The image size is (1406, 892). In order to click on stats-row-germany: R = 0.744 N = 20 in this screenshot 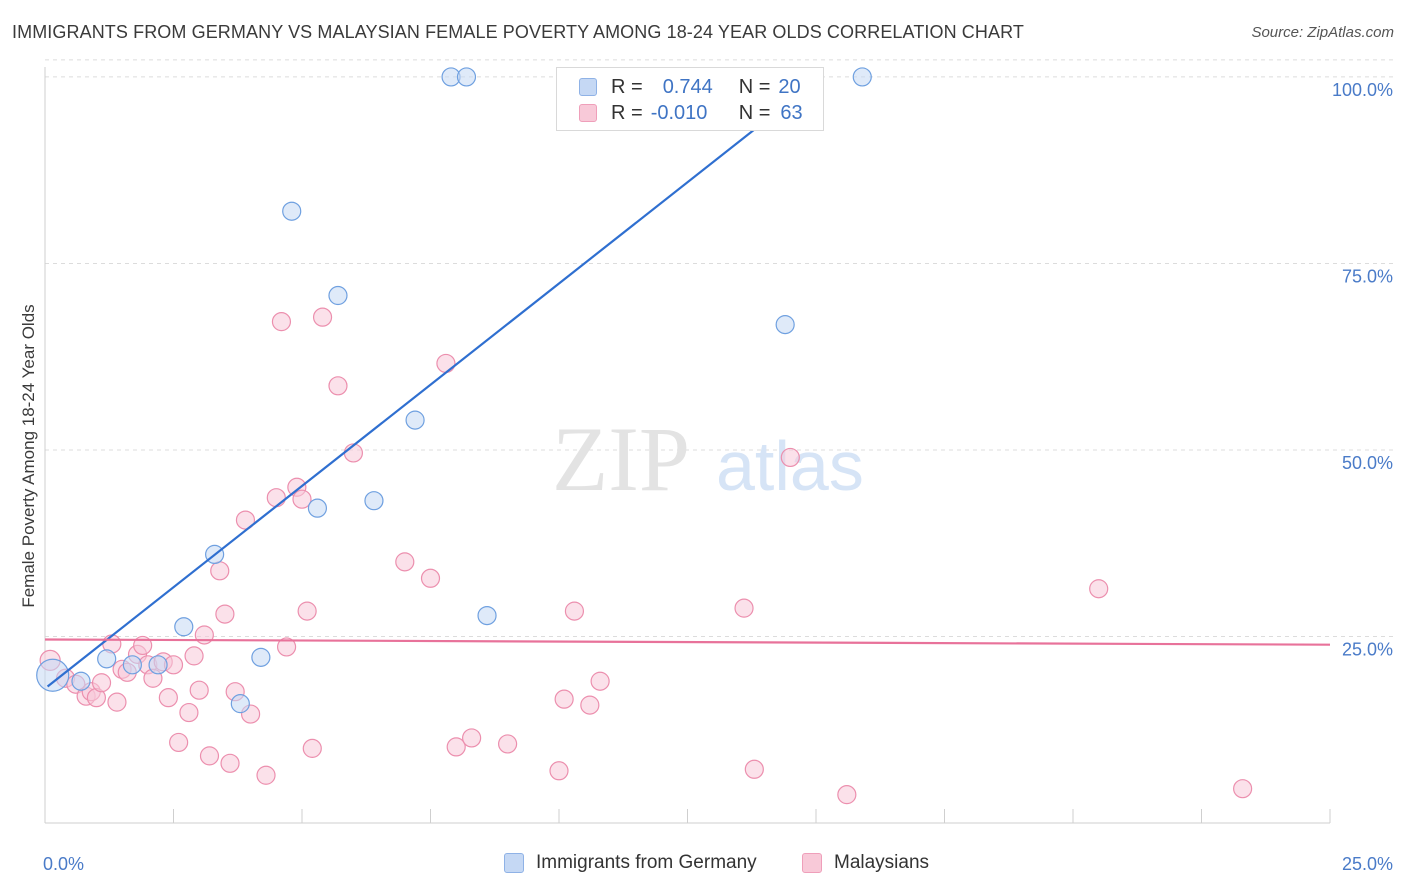, I will do `click(690, 87)`.